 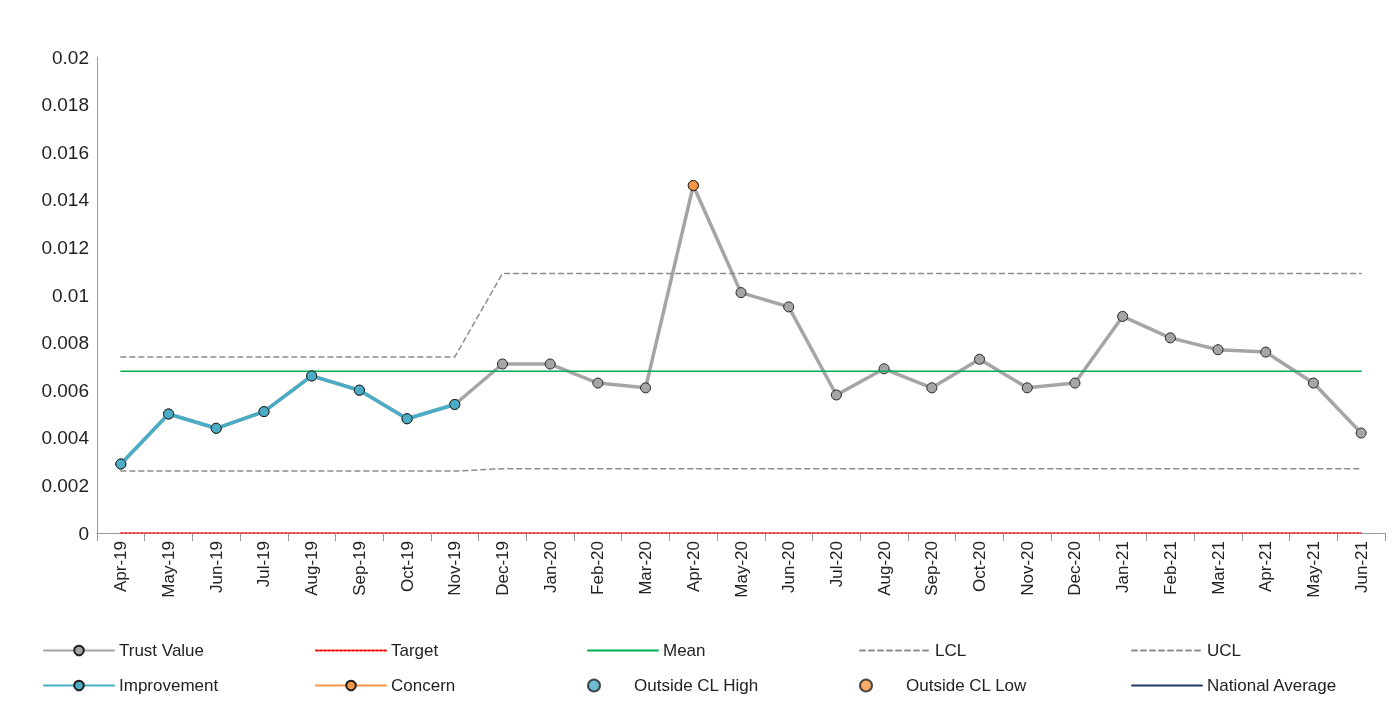 What do you see at coordinates (684, 650) in the screenshot?
I see `legend-label: Mean` at bounding box center [684, 650].